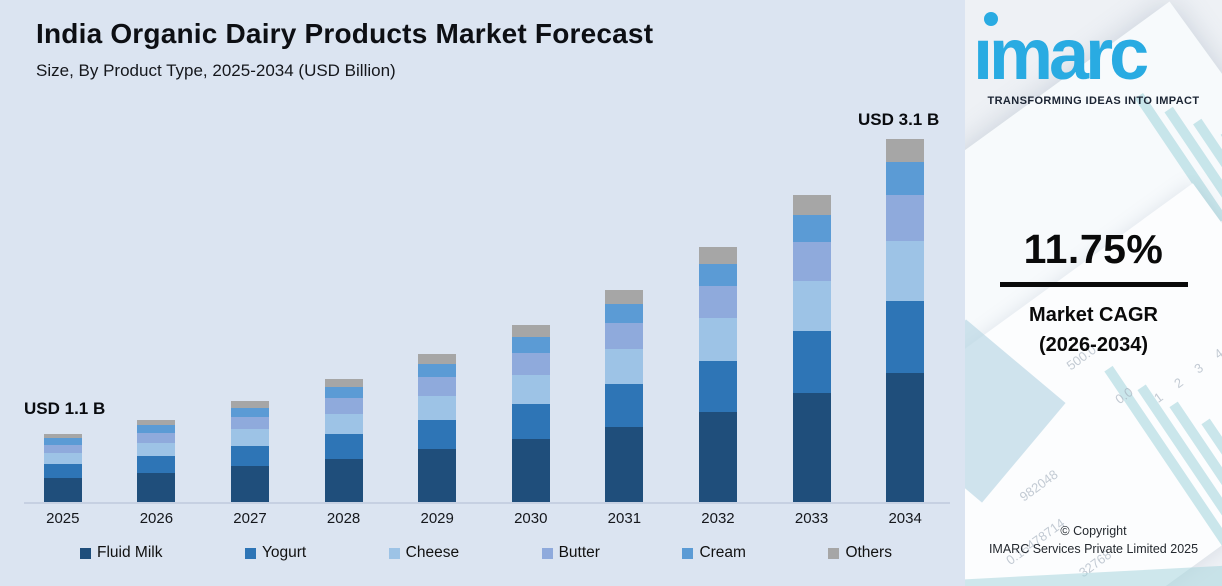  Describe the element at coordinates (437, 312) in the screenshot. I see `bar-column-2029` at that location.